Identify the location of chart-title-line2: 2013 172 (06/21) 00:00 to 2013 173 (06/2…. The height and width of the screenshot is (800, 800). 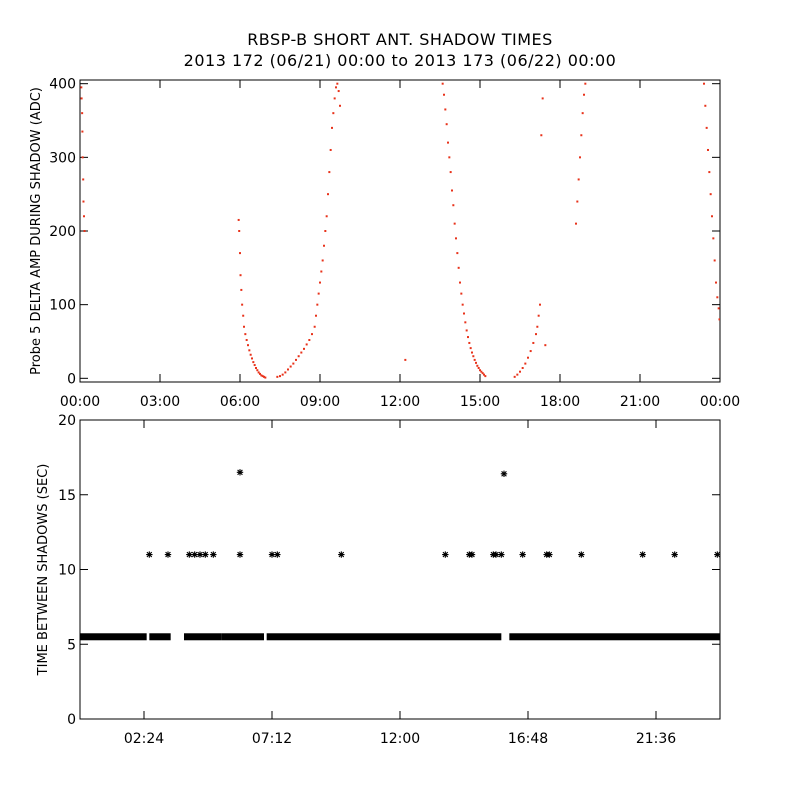
(400, 60).